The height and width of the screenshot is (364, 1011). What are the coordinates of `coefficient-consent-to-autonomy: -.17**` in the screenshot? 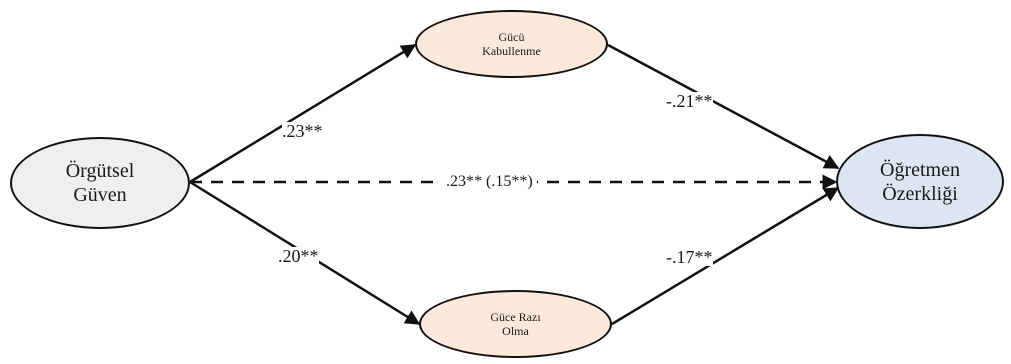 It's located at (689, 257).